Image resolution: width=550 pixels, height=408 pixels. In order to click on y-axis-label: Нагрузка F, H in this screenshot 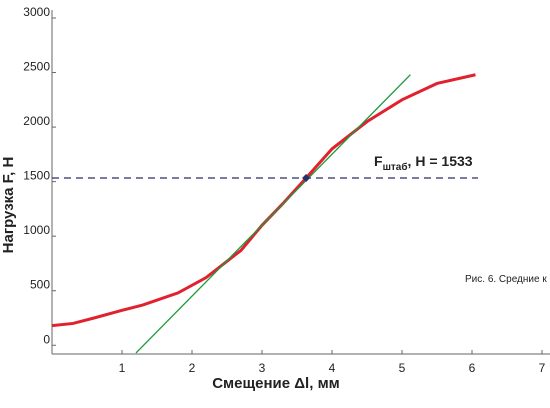, I will do `click(8, 205)`.